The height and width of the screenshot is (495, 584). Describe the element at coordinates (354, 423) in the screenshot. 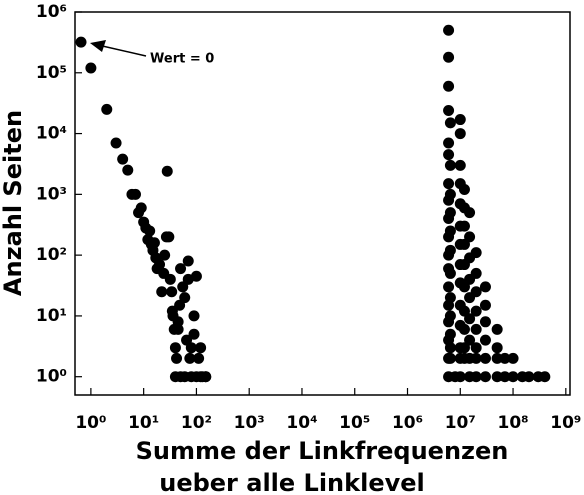

I see `x-tick-label: 10⁵` at that location.